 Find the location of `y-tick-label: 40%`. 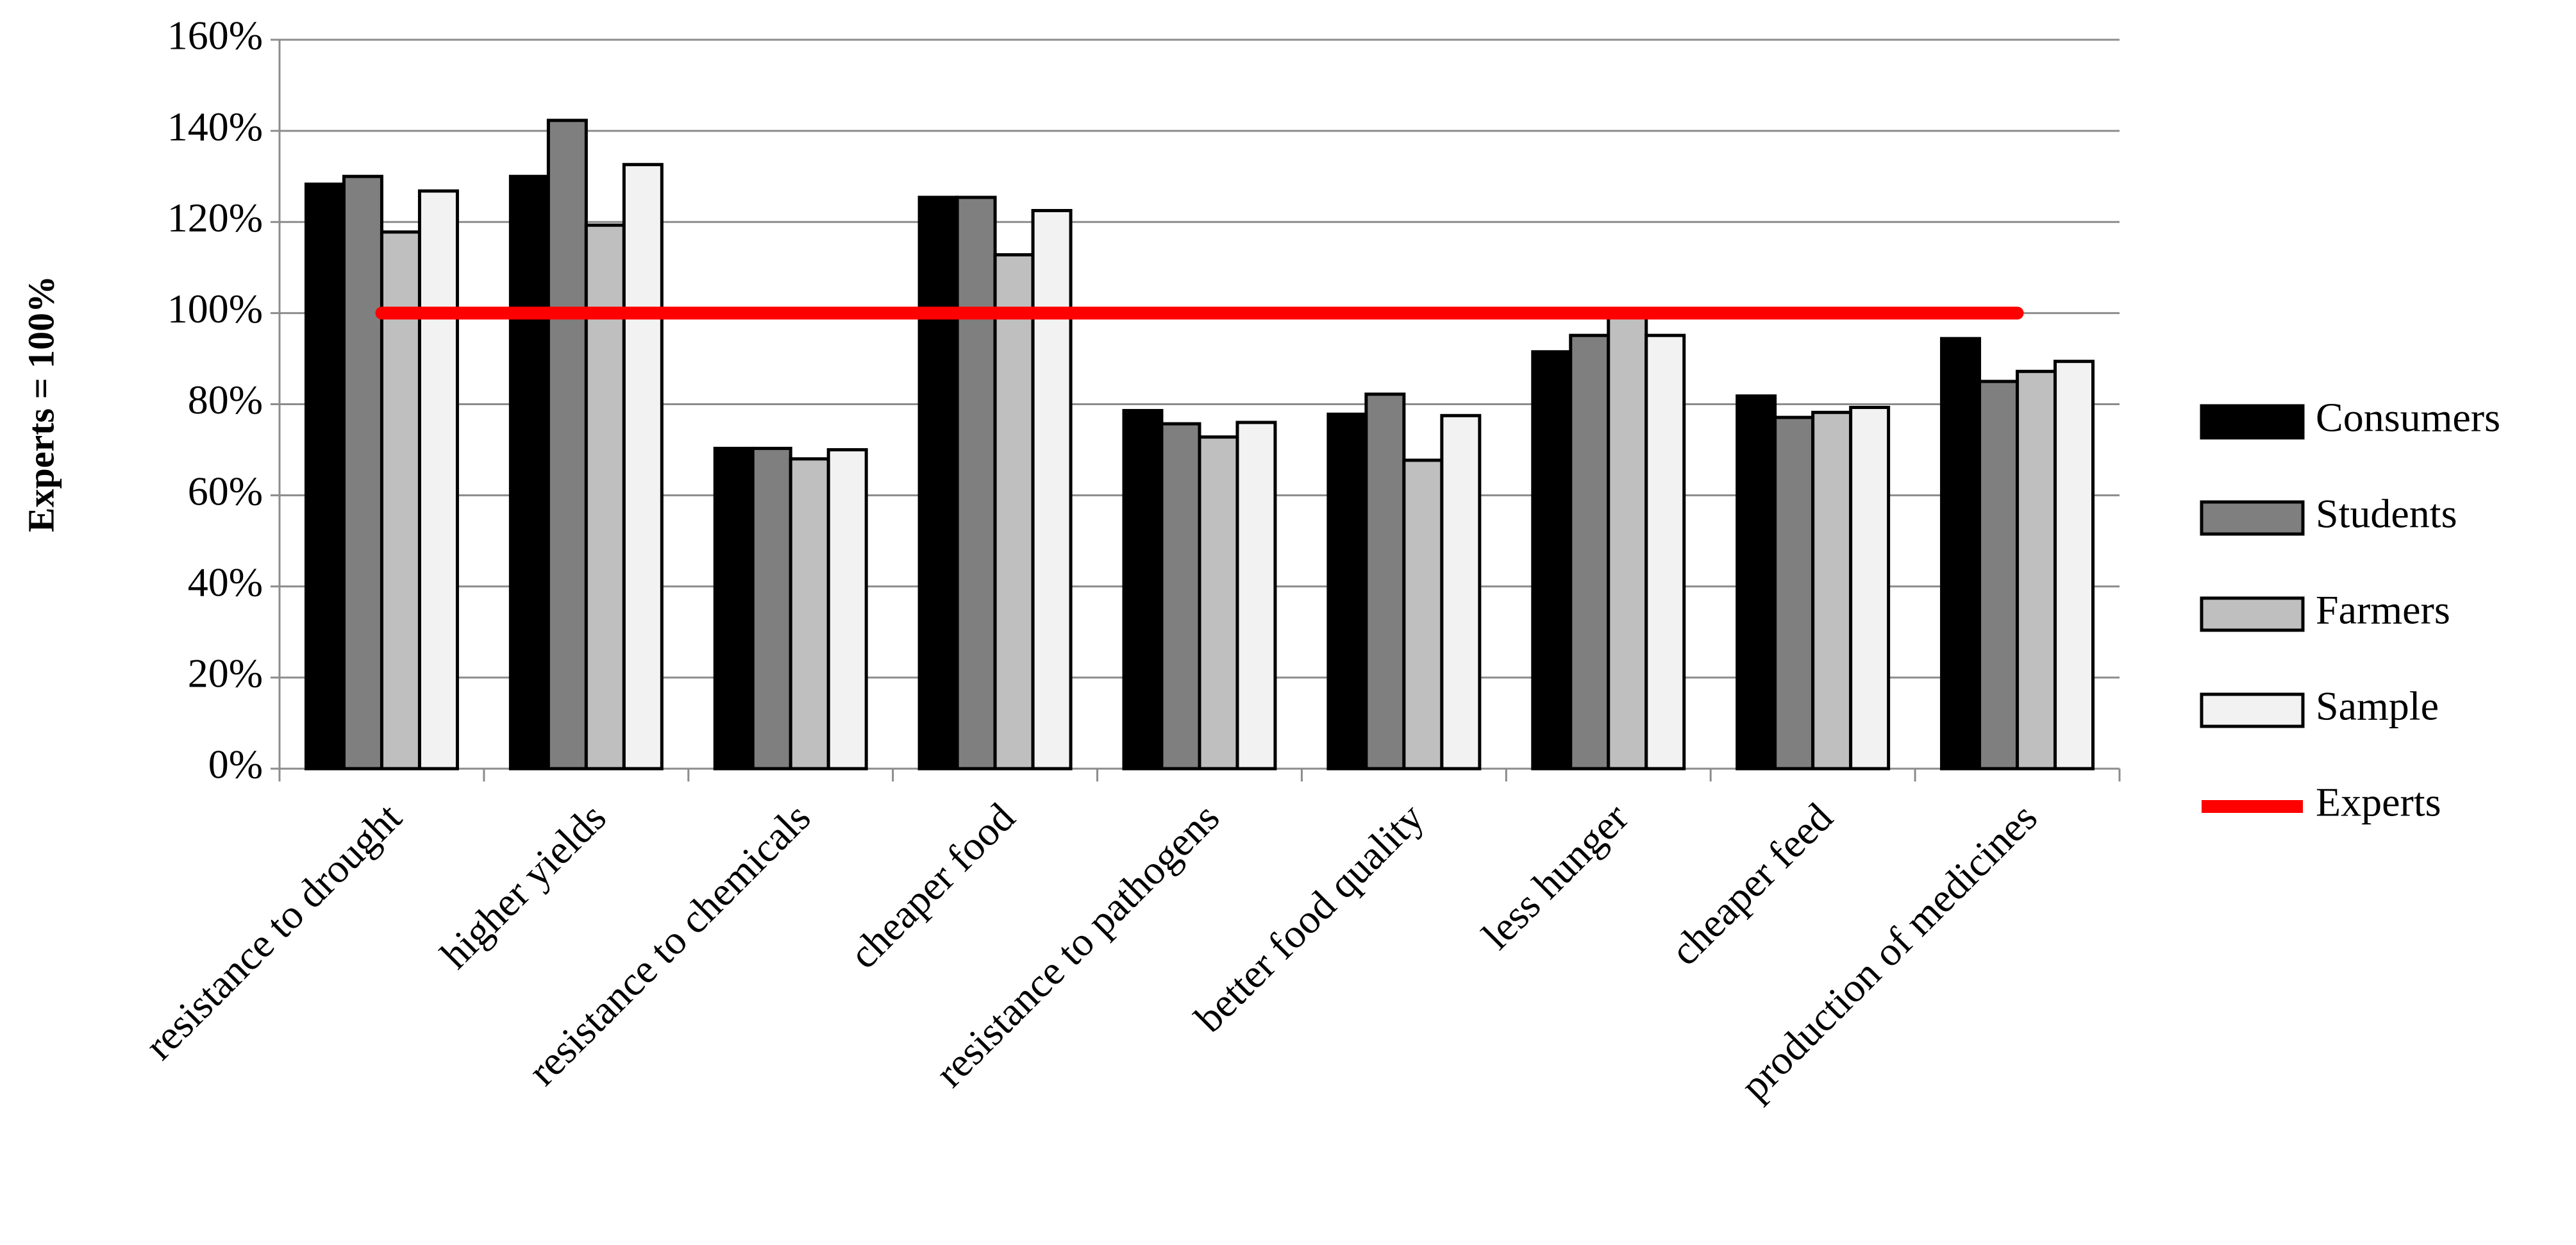

y-tick-label: 40% is located at coordinates (225, 582).